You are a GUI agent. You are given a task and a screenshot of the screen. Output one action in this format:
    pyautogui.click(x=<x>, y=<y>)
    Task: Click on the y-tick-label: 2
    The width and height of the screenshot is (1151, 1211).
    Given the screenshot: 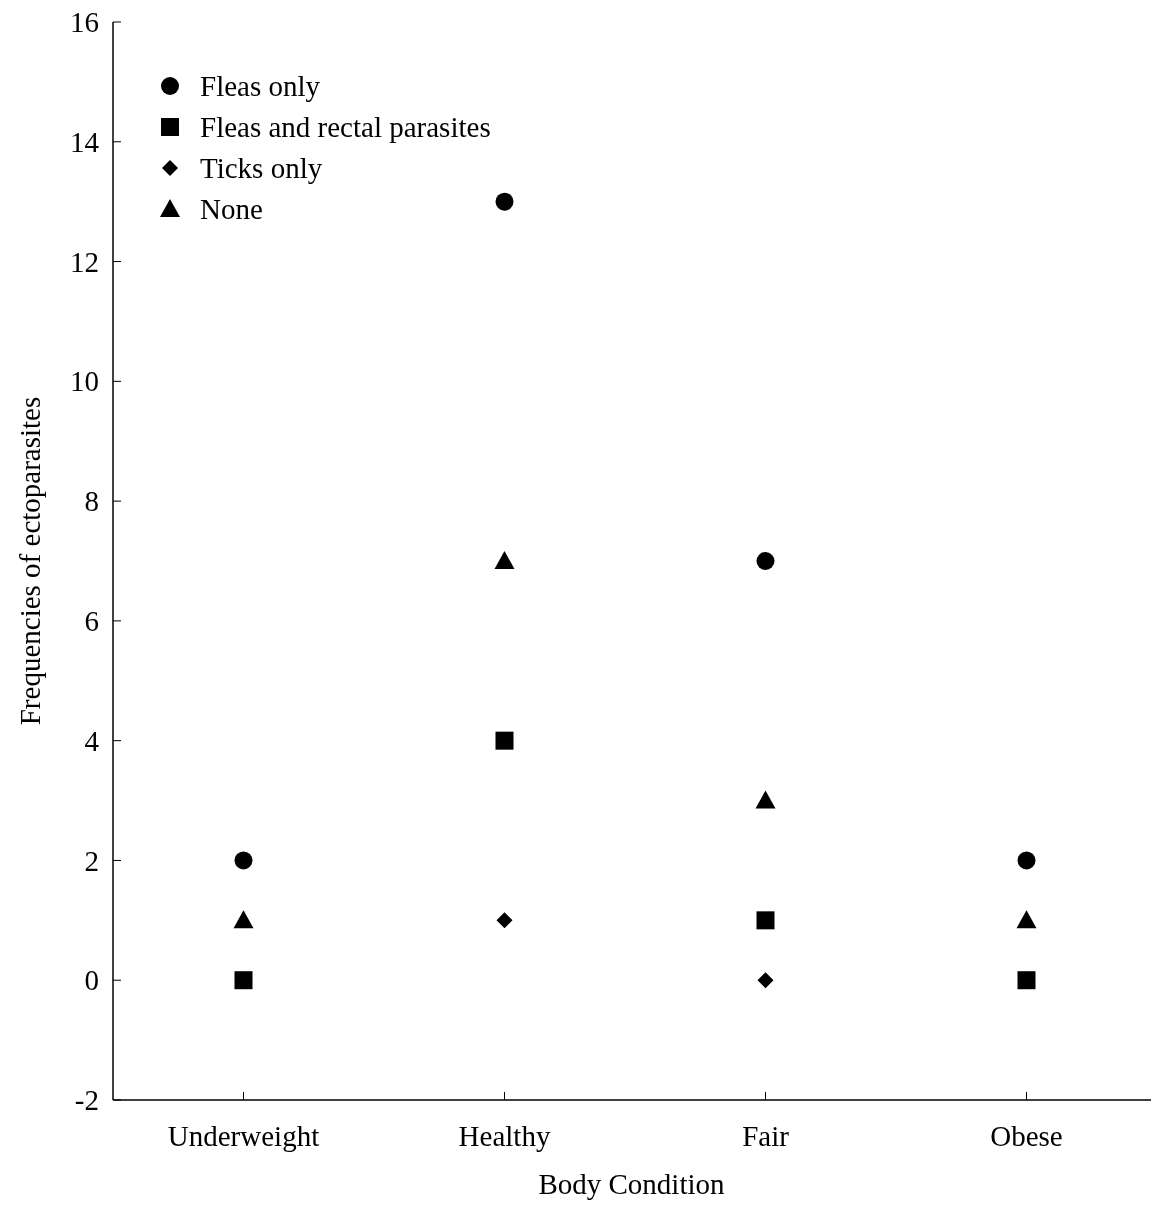 What is the action you would take?
    pyautogui.click(x=91, y=860)
    